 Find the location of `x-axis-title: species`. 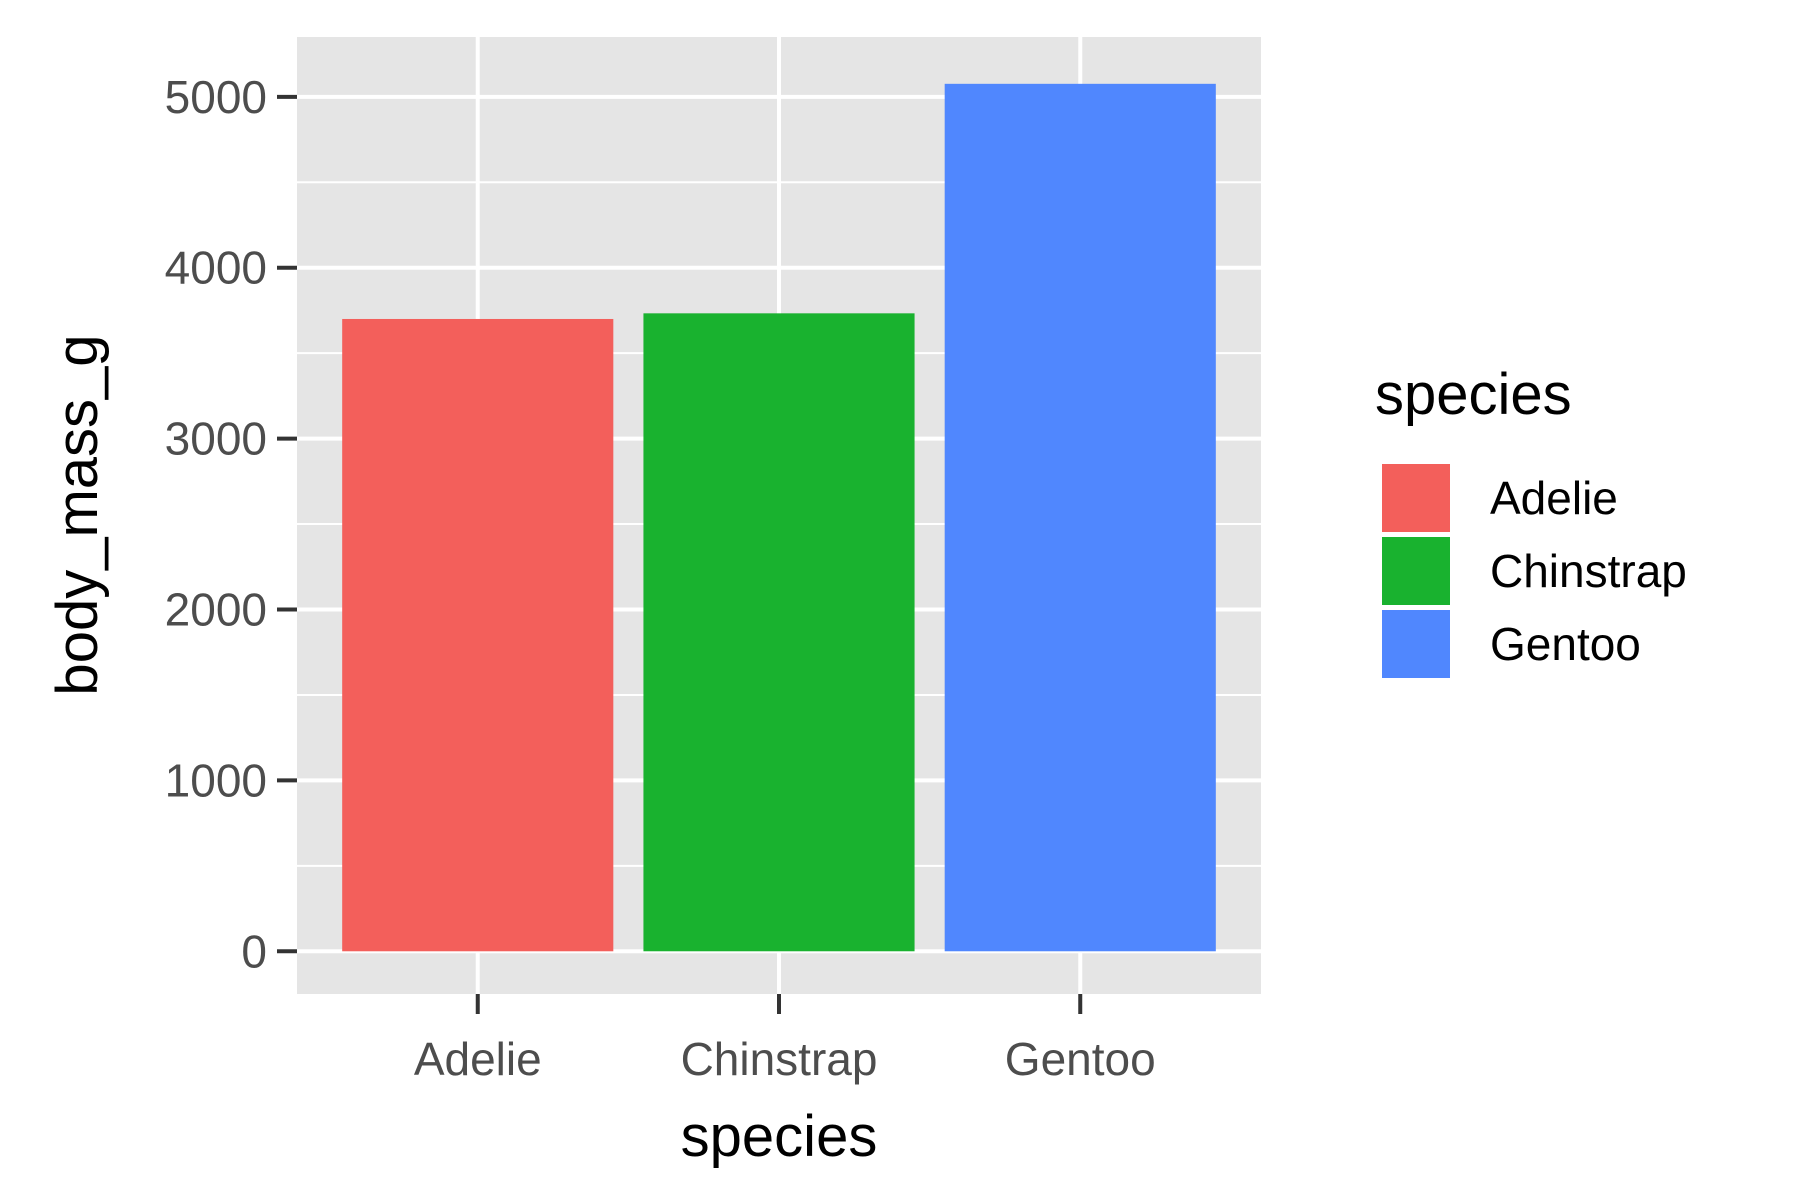

x-axis-title: species is located at coordinates (779, 1136).